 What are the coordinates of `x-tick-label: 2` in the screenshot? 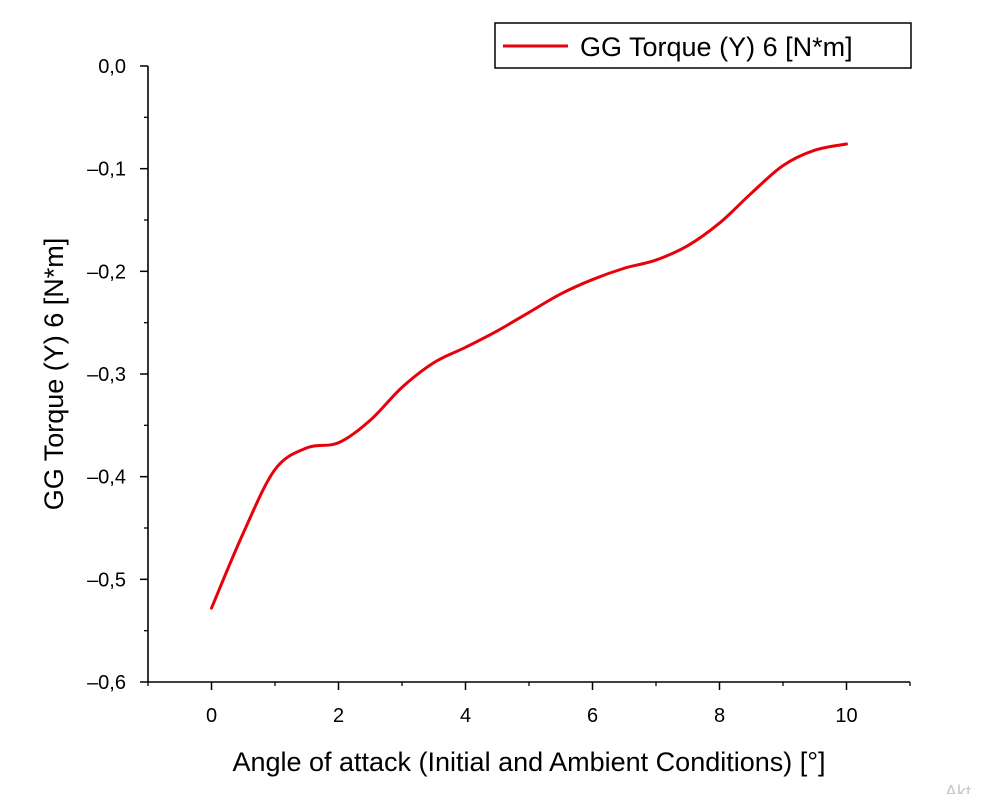 It's located at (338, 716).